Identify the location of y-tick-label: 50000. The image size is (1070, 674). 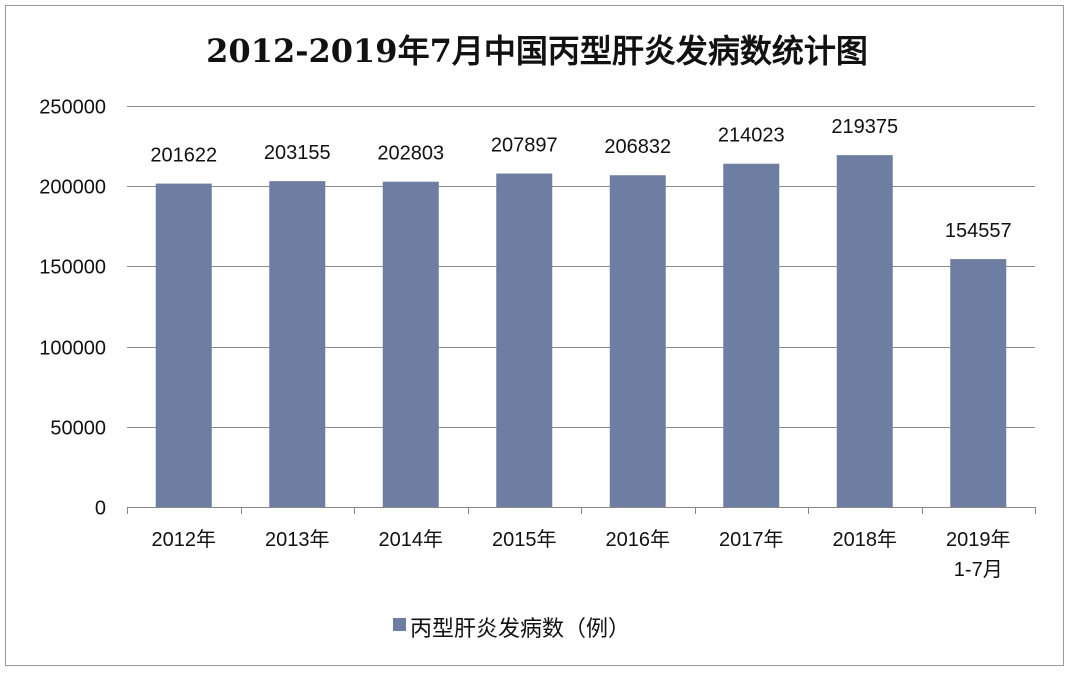
(78, 429).